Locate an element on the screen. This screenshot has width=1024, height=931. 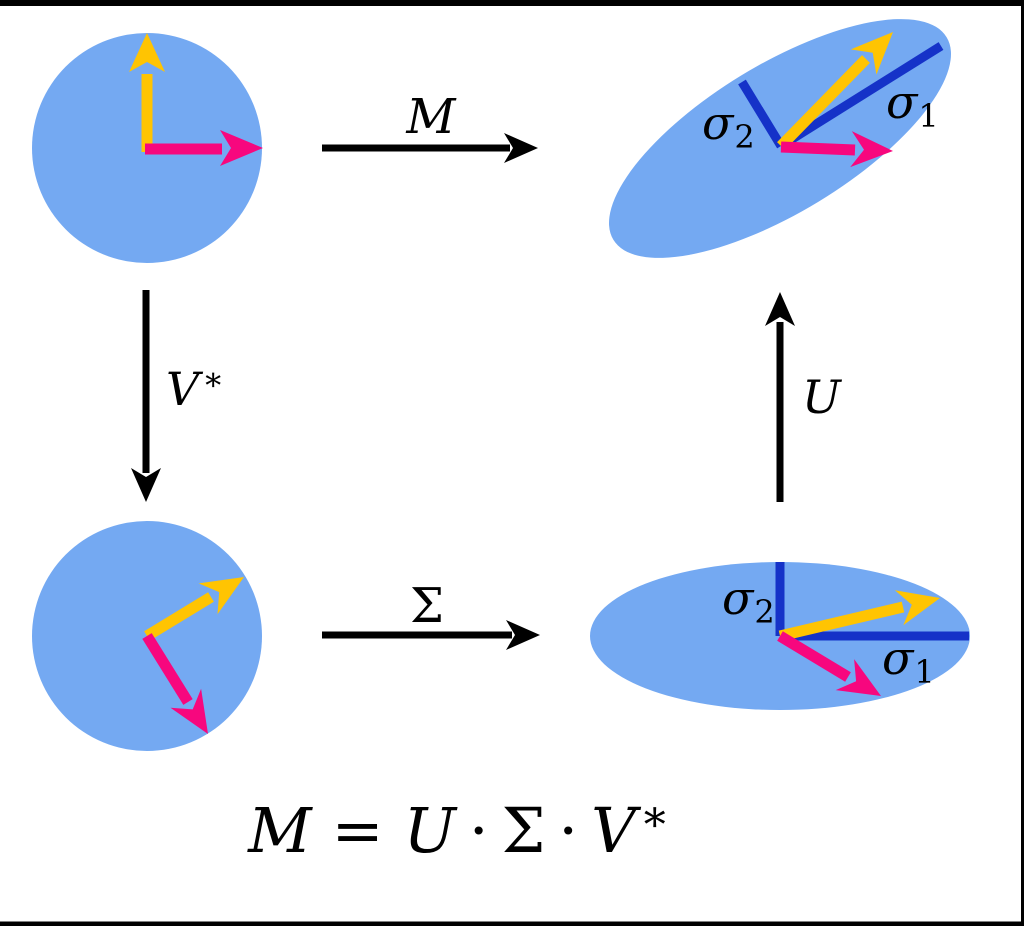
scaled-ellipse-node: σ2 σ1 is located at coordinates (780, 636).